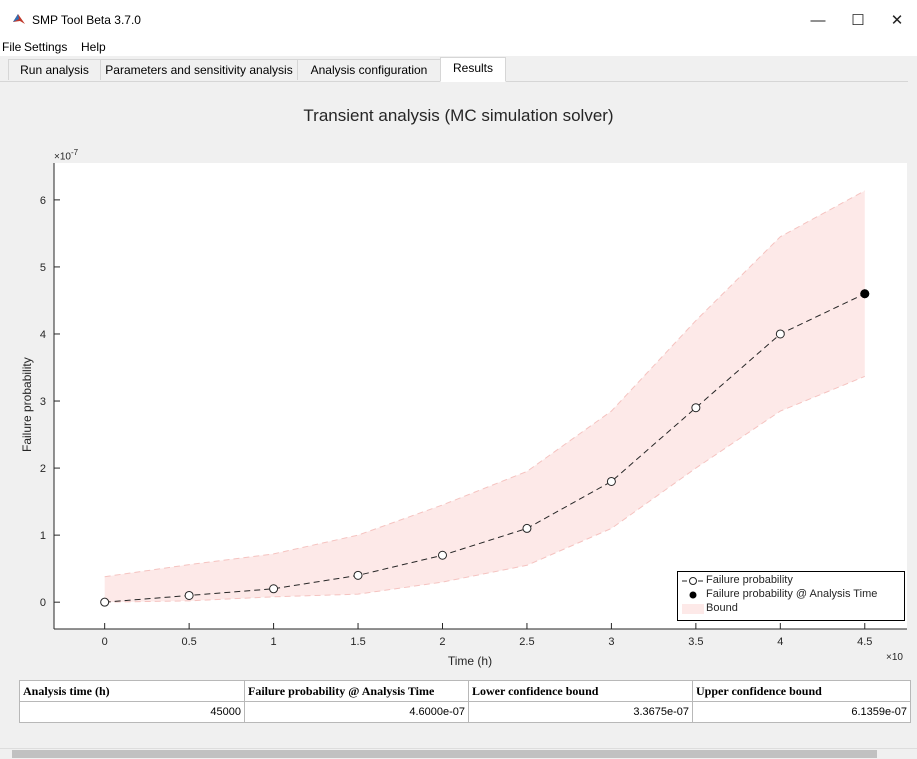 The height and width of the screenshot is (759, 917). I want to click on maximize-button: ☐, so click(858, 20).